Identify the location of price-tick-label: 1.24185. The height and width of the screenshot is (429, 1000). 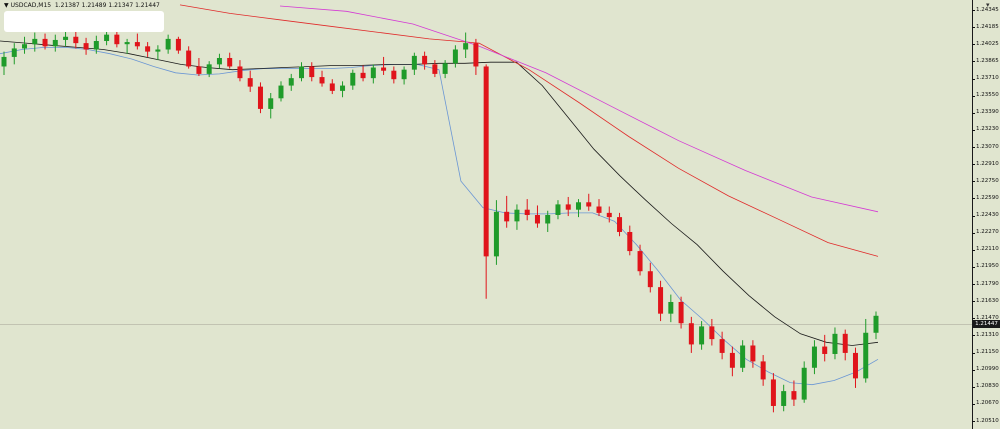
(987, 26).